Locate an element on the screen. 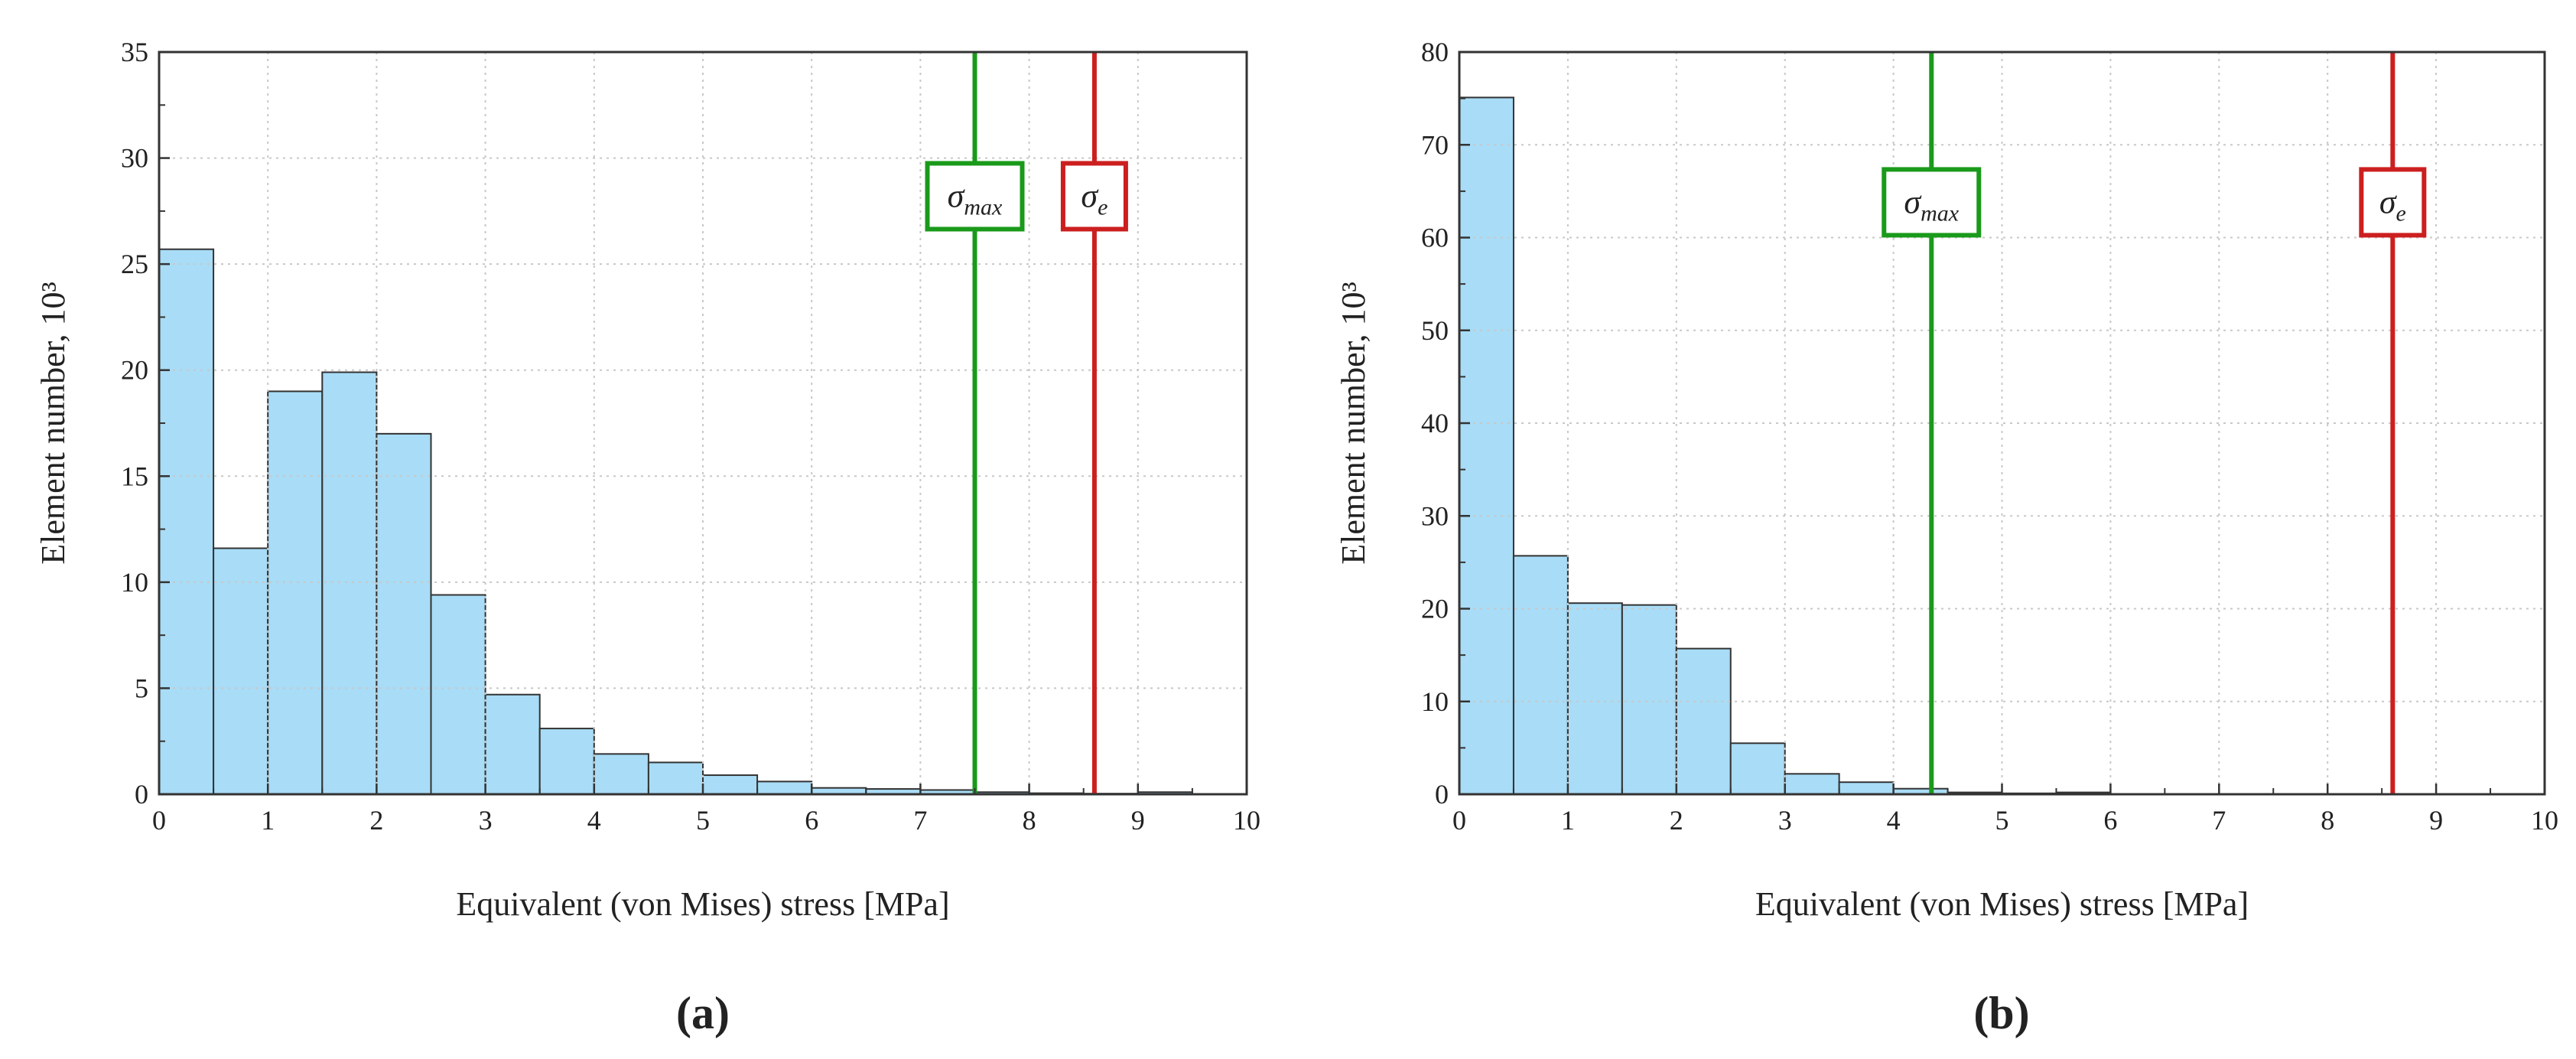  y-axis-title-b: Element number, 10³ is located at coordinates (1353, 423).